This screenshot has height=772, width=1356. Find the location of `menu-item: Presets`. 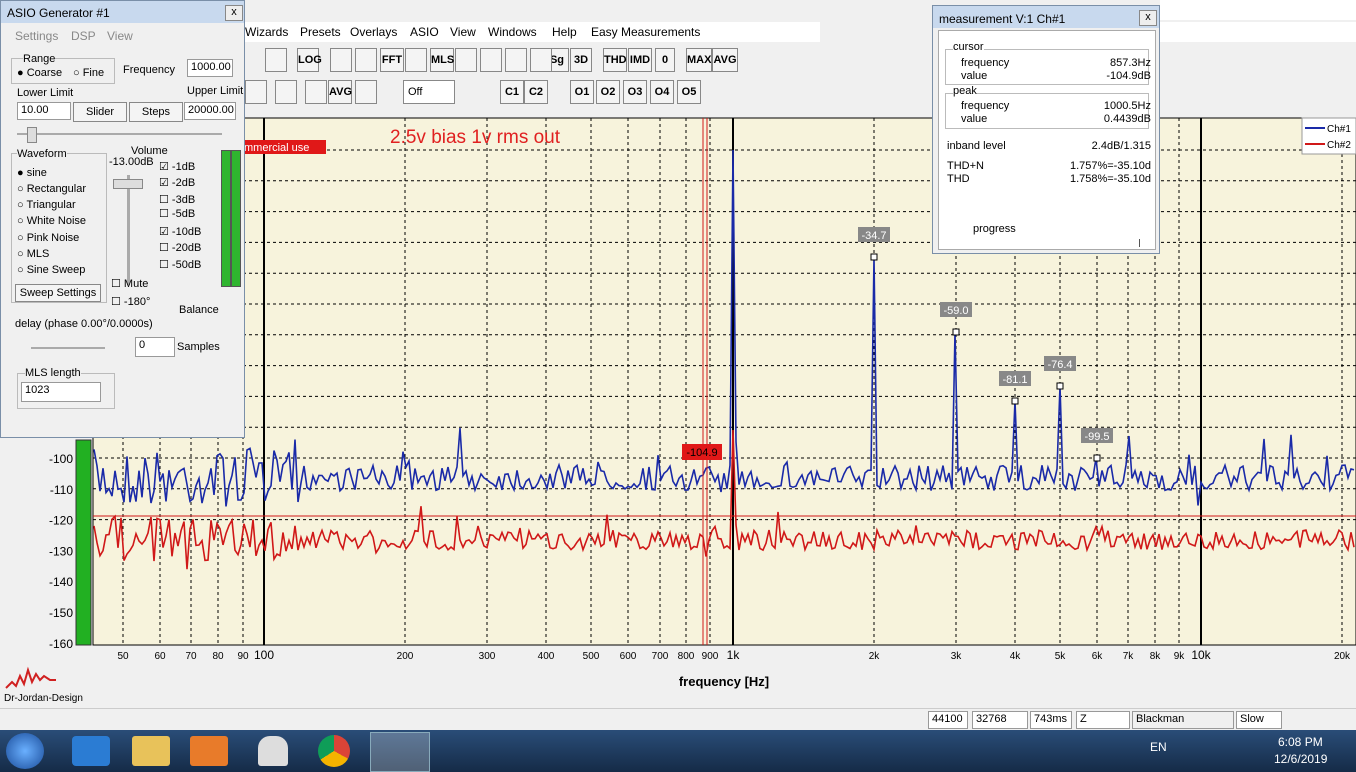

menu-item: Presets is located at coordinates (320, 32).